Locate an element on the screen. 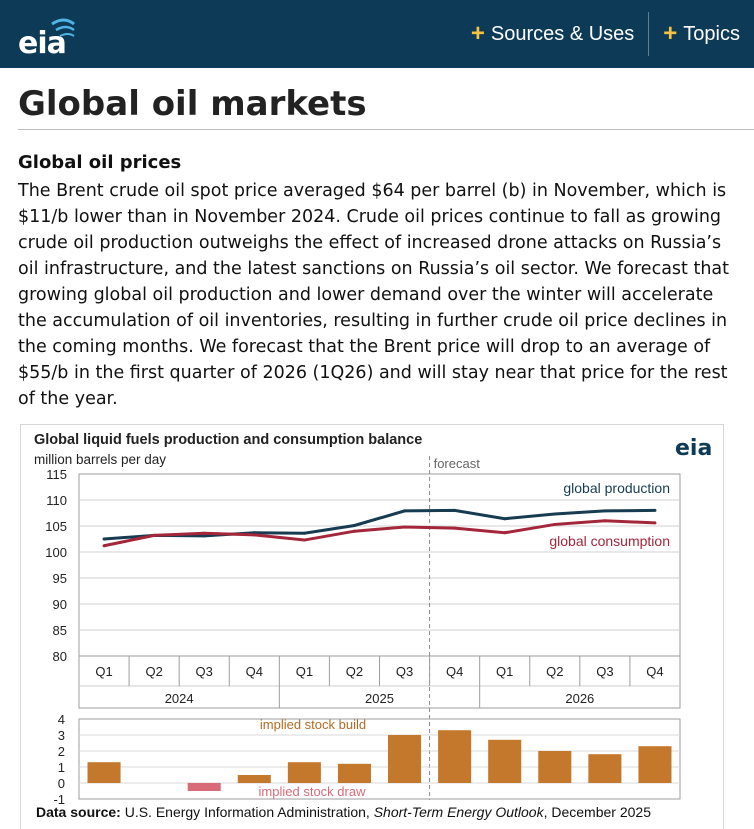 This screenshot has height=829, width=754. nav-sources-uses: + Sources & Uses is located at coordinates (552, 34).